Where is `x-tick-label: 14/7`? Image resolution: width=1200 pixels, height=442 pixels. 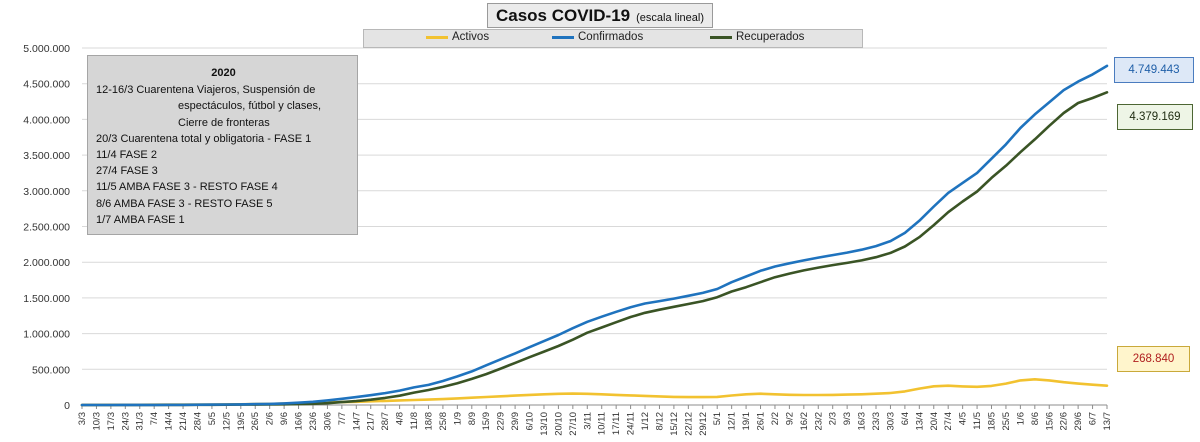
x-tick-label: 14/7 is located at coordinates (356, 421).